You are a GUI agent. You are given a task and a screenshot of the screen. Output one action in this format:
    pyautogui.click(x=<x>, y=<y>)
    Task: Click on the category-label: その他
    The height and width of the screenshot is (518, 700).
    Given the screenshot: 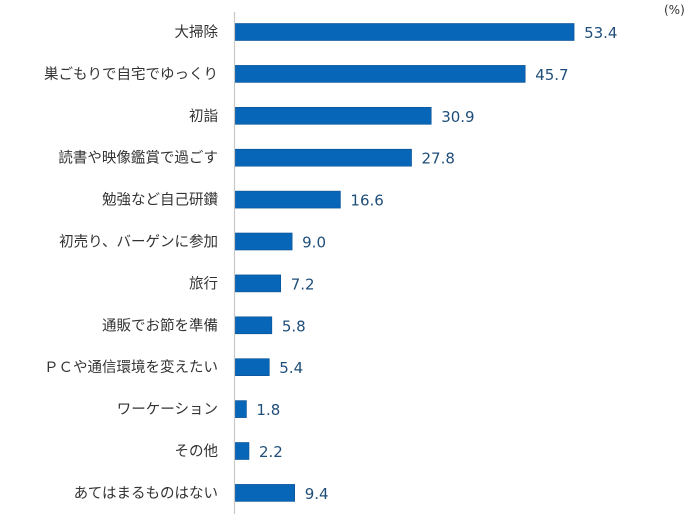 What is the action you would take?
    pyautogui.click(x=197, y=451)
    